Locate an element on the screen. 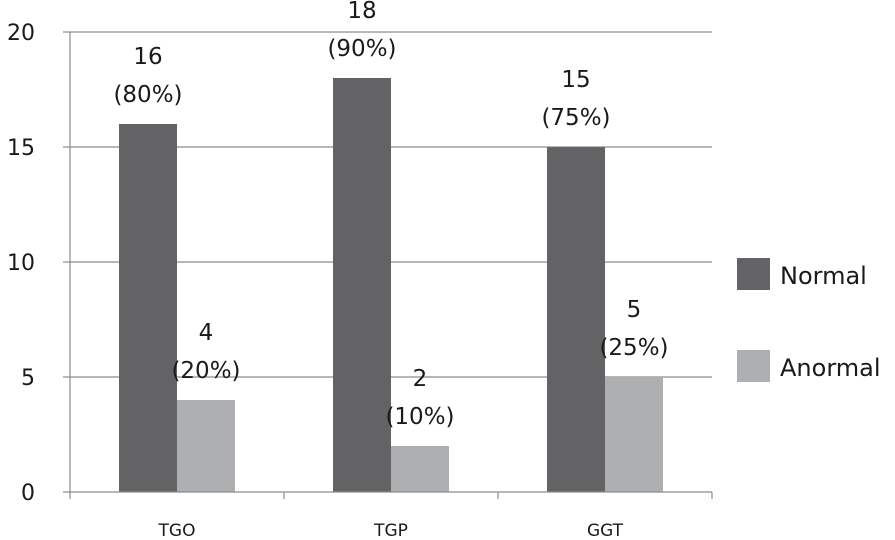 The height and width of the screenshot is (540, 895). y-tick-label-5: 5 is located at coordinates (28, 378).